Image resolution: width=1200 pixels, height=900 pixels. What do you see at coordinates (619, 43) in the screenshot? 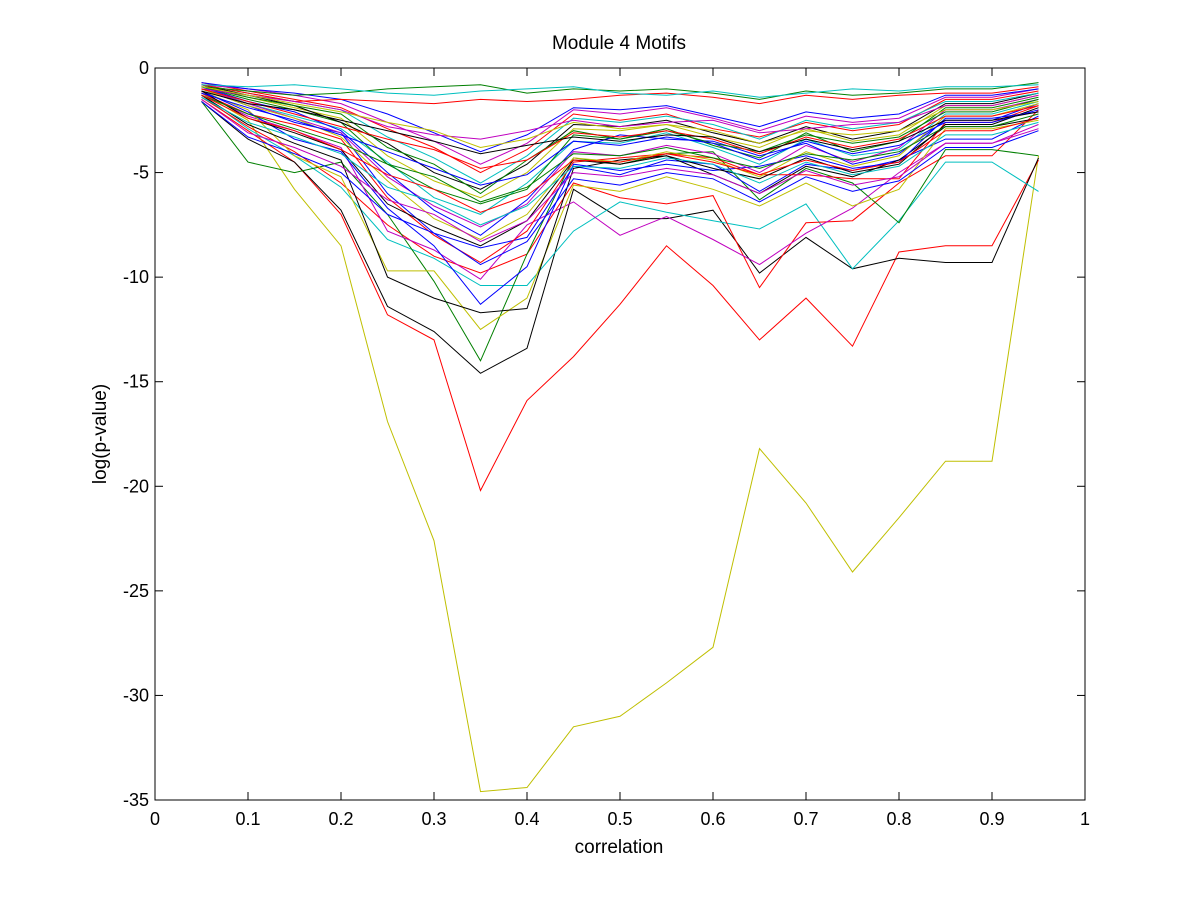
I see `chart-title: Module 4 Motifs` at bounding box center [619, 43].